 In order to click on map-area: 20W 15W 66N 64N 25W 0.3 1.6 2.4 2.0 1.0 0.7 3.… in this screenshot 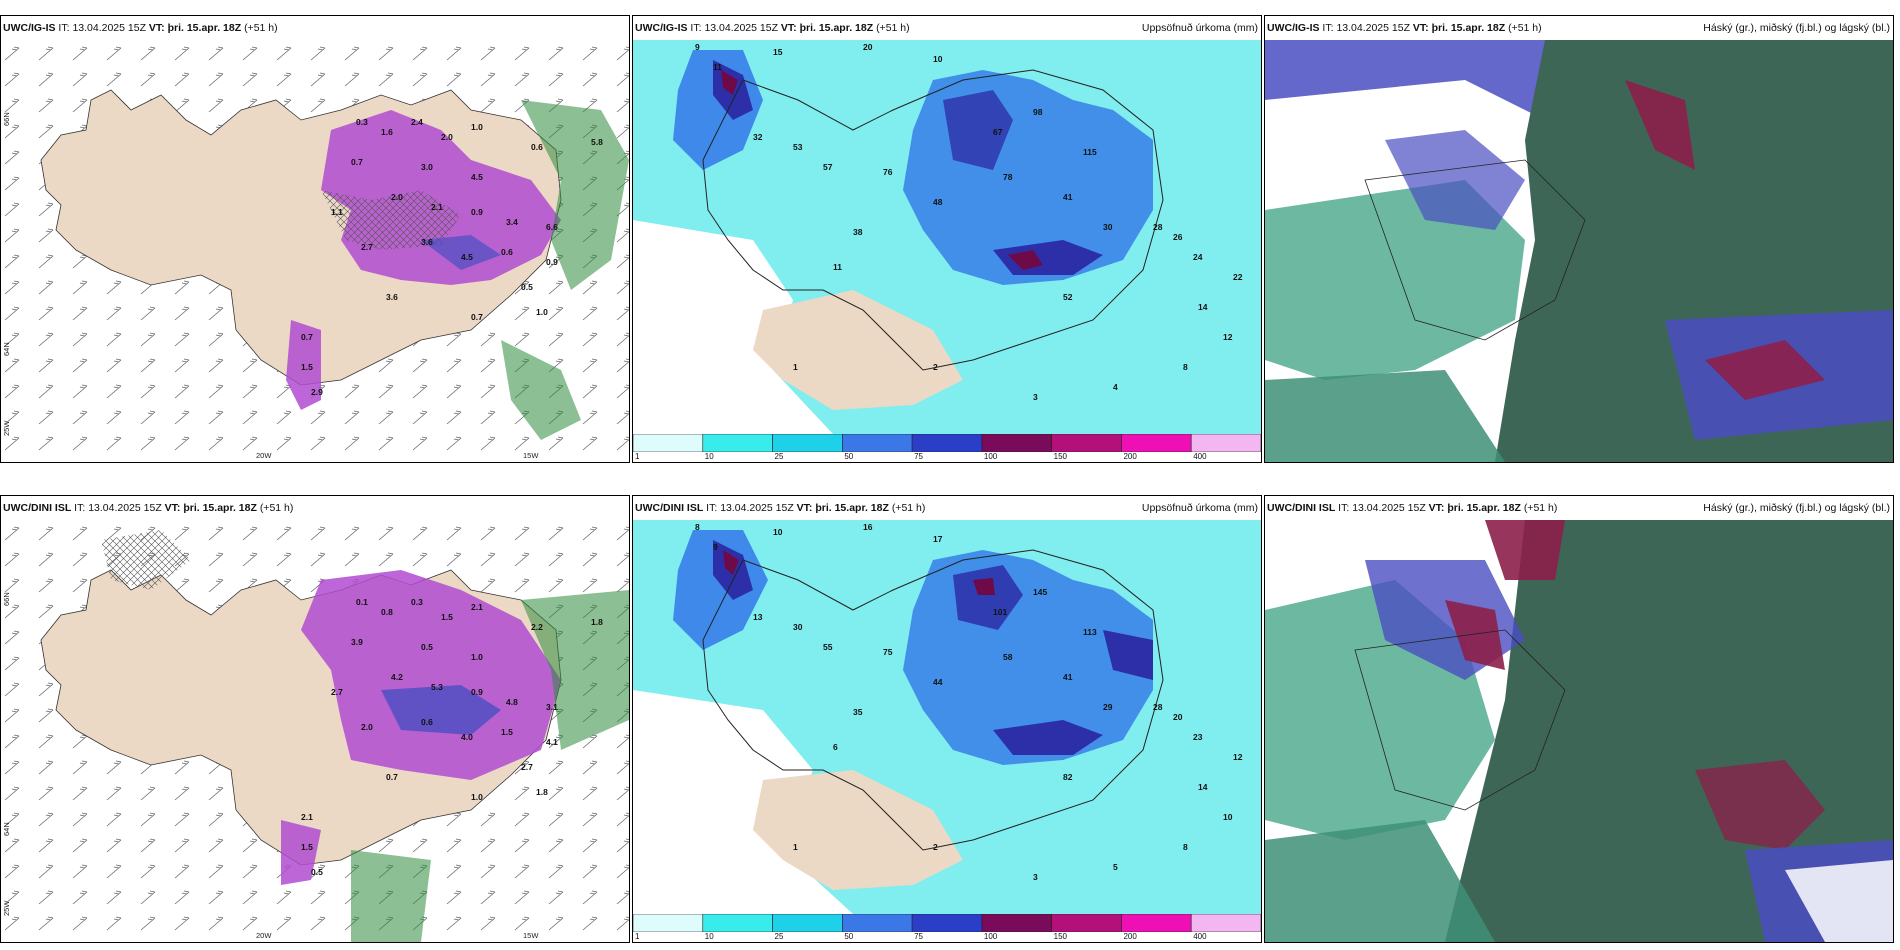, I will do `click(315, 251)`.